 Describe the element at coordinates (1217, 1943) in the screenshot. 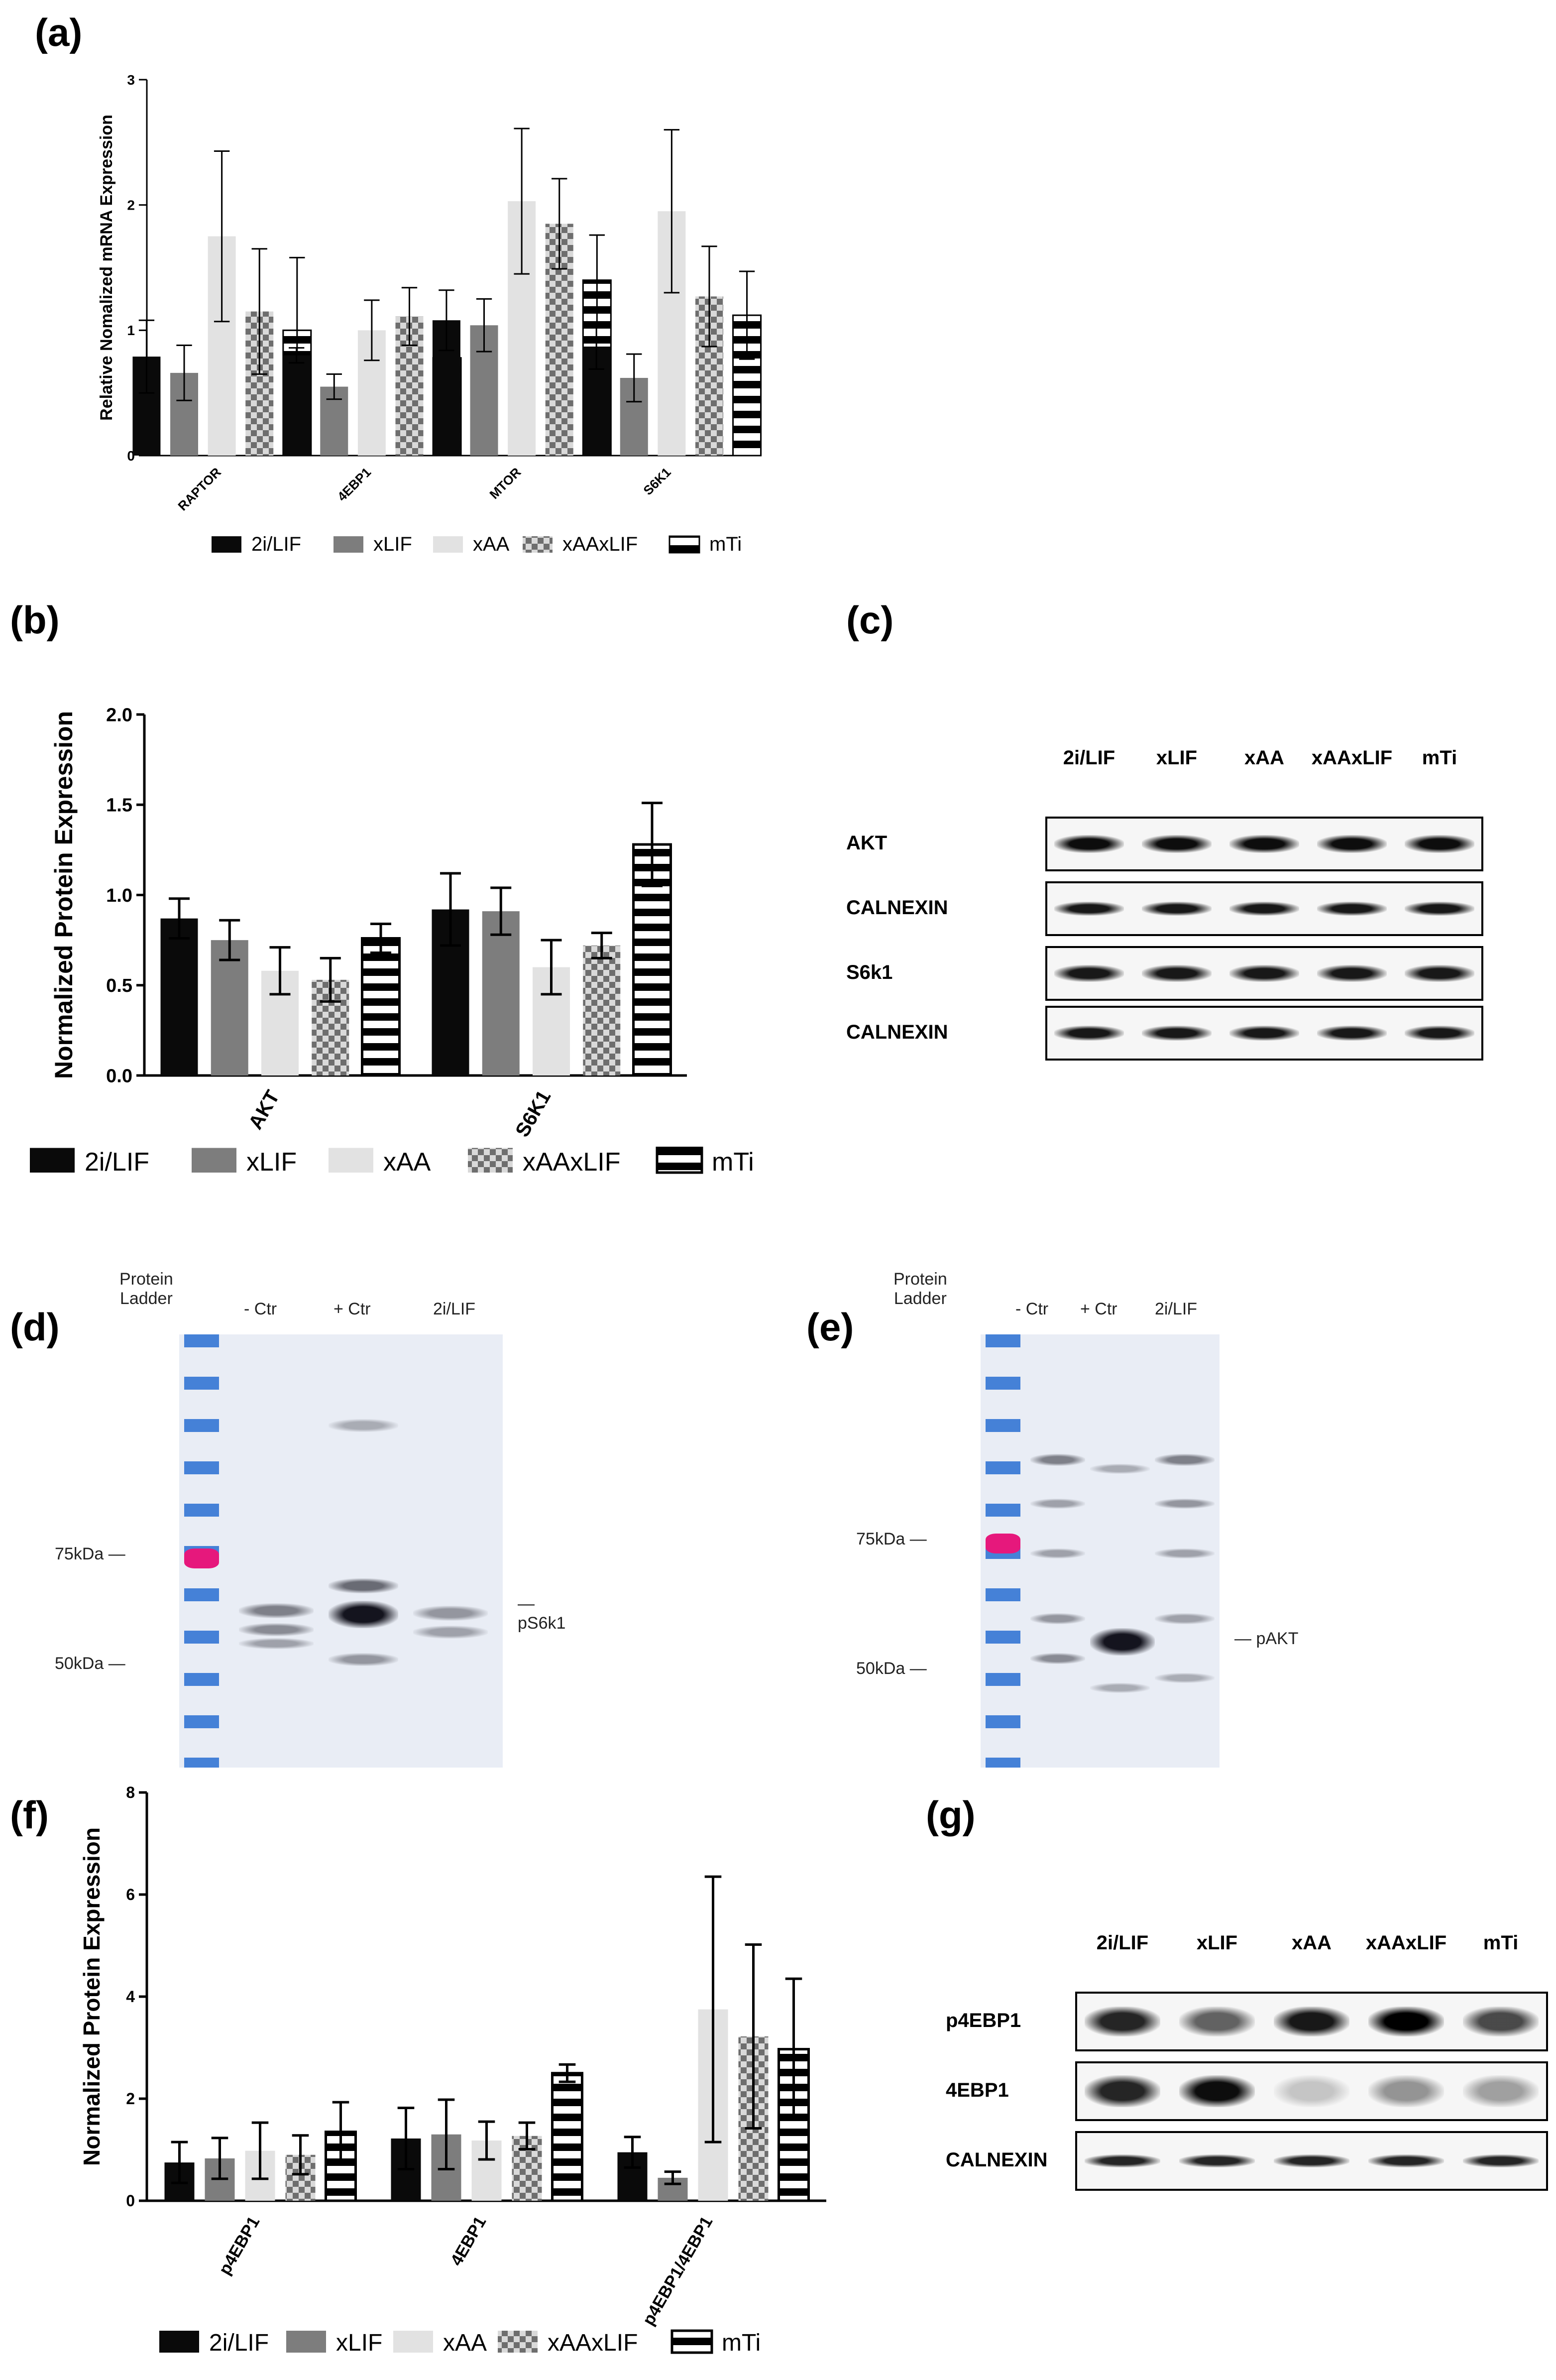

I see `blot-column-header: xLIF` at that location.